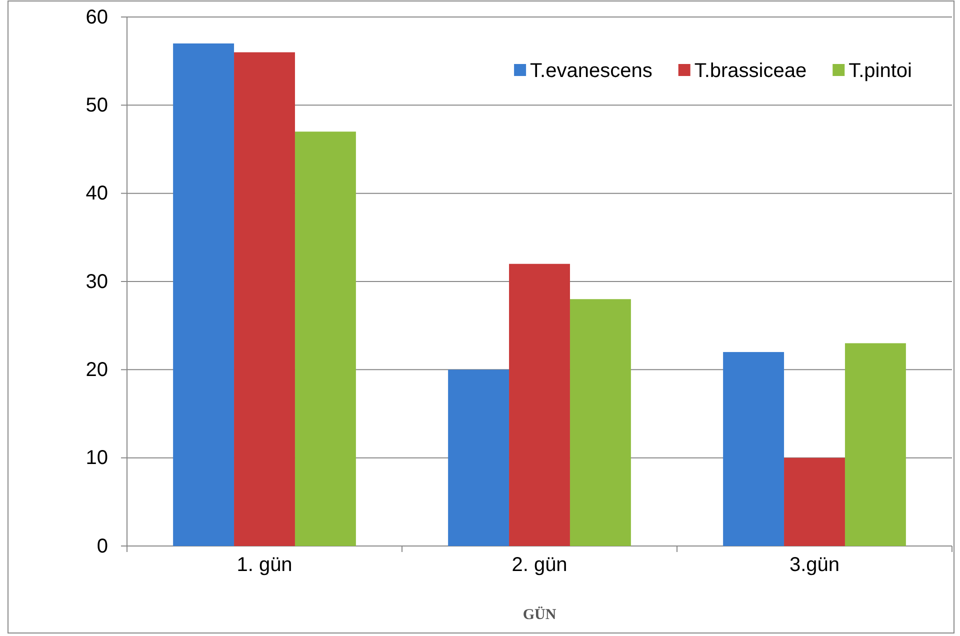 The width and height of the screenshot is (960, 636). Describe the element at coordinates (880, 71) in the screenshot. I see `legend-label: T.pintoi` at that location.